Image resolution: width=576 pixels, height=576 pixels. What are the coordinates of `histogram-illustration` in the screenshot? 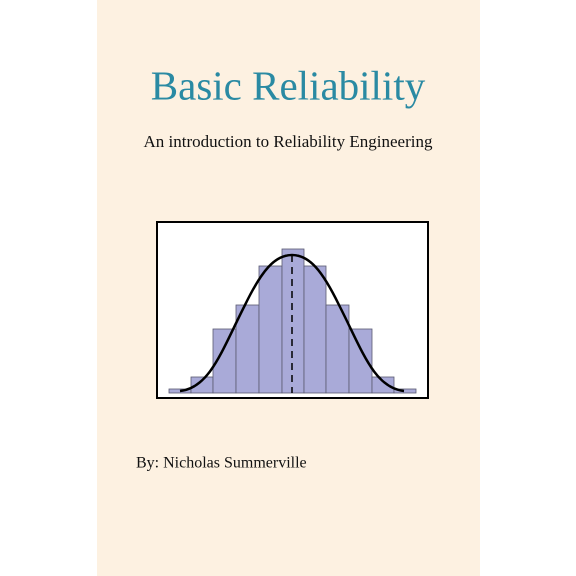 It's located at (292, 310).